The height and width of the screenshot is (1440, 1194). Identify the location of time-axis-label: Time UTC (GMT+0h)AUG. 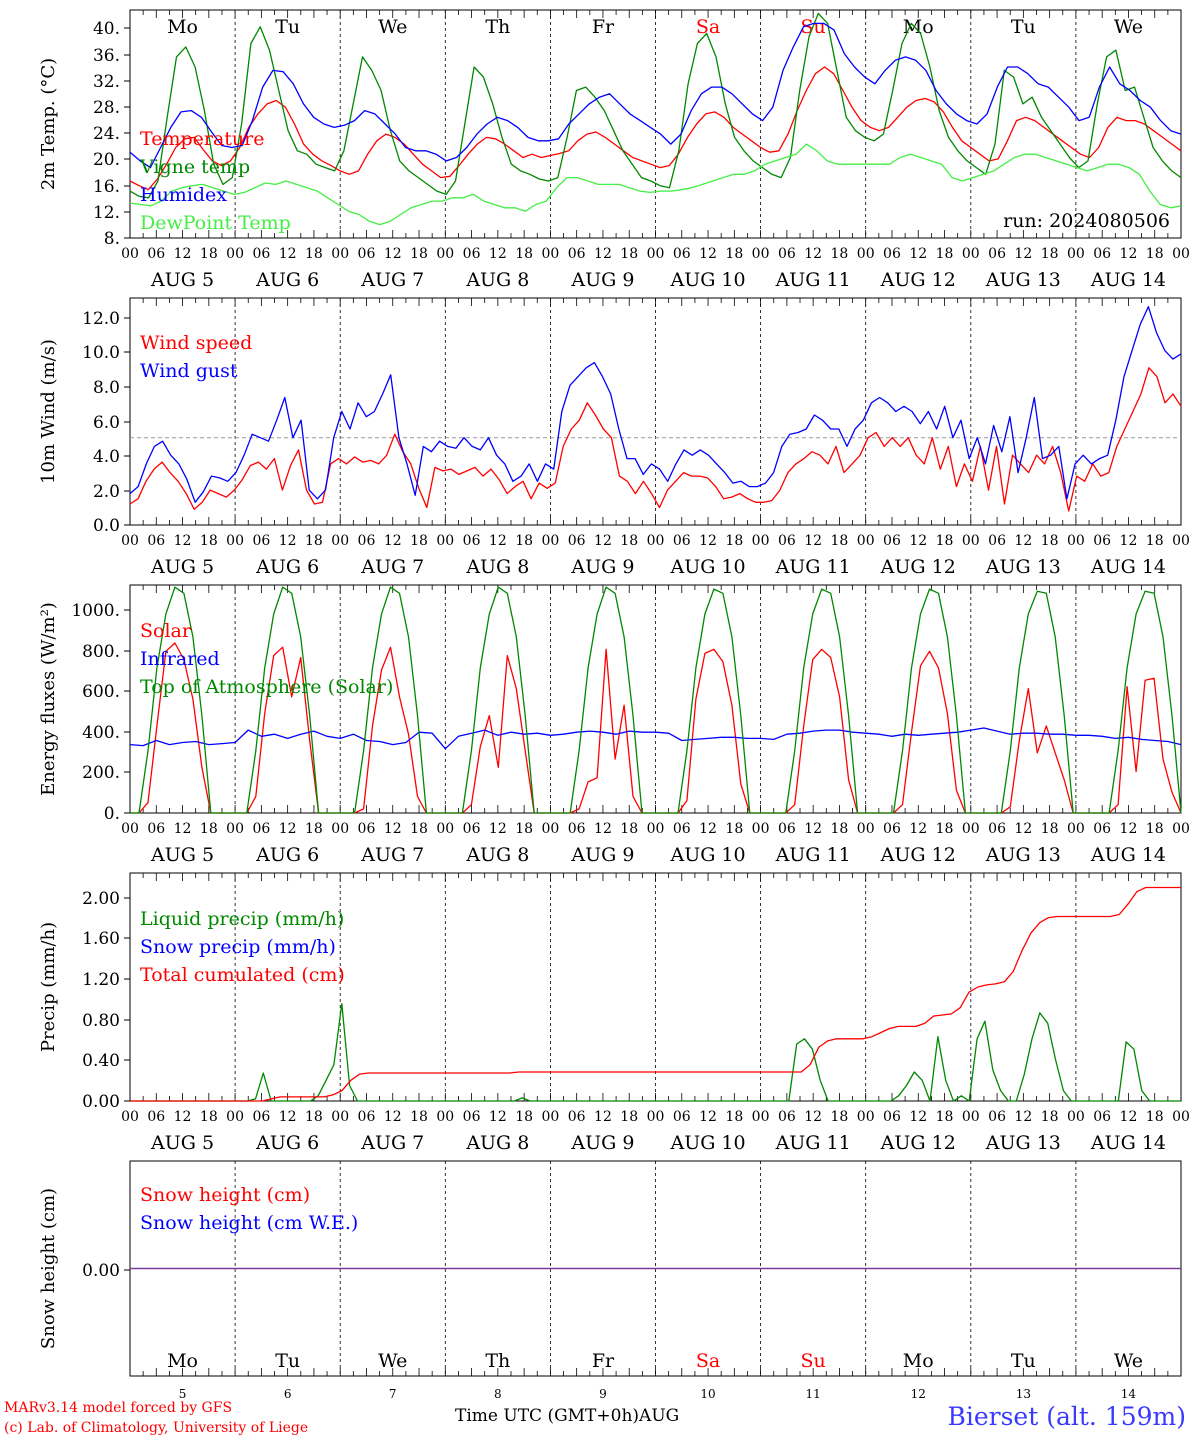
(567, 1416).